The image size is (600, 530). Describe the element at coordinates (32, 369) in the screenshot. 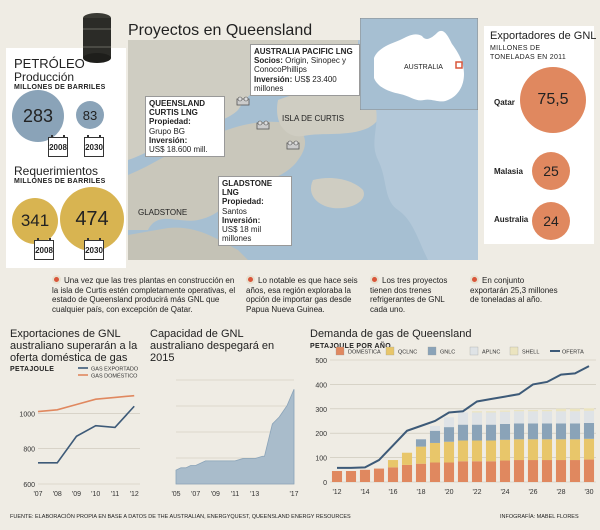

I see `chart1-ylabel: PETAJOULE` at that location.